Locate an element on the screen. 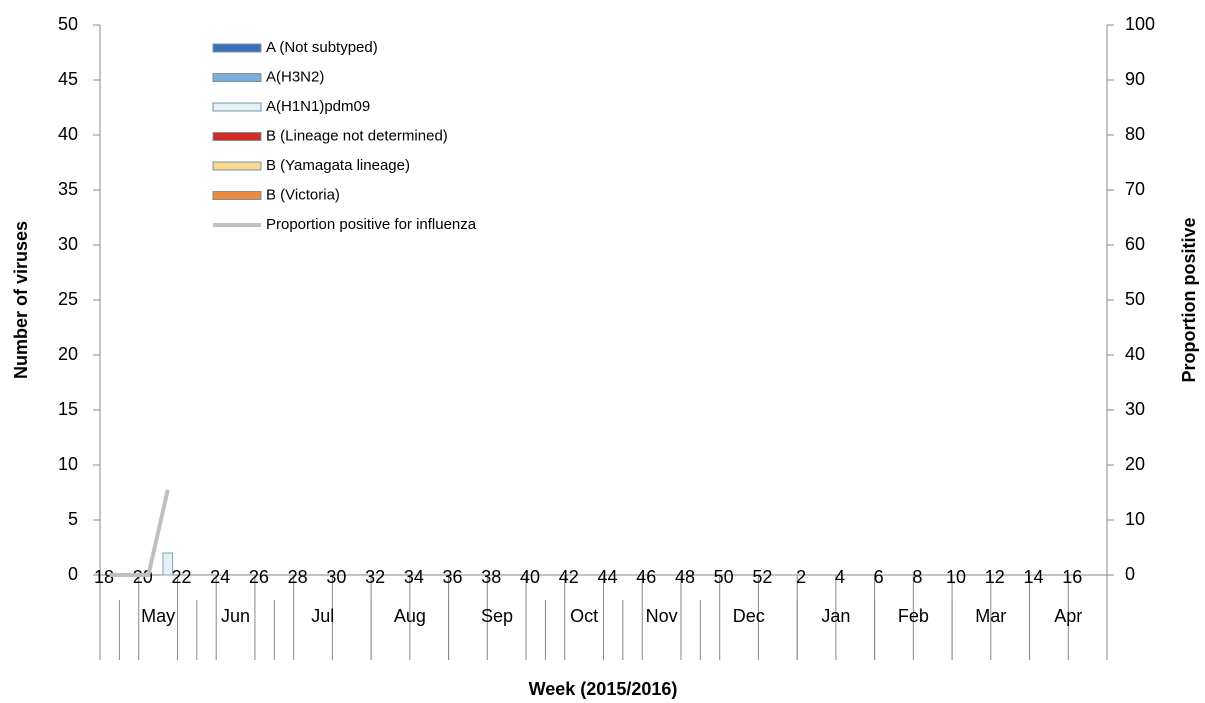 This screenshot has height=703, width=1205. x-tick-label: 38 is located at coordinates (491, 577).